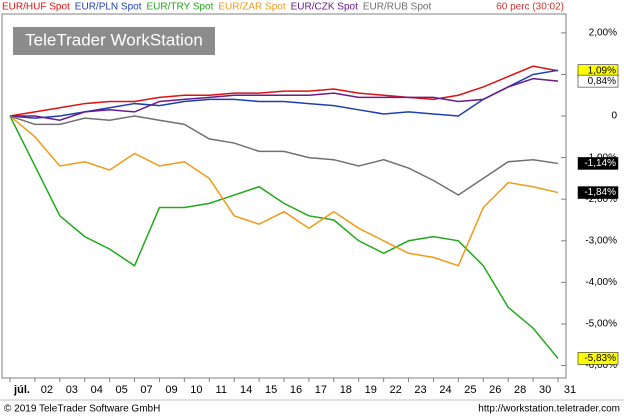 The width and height of the screenshot is (624, 417). I want to click on x-tick-label: 09, so click(171, 390).